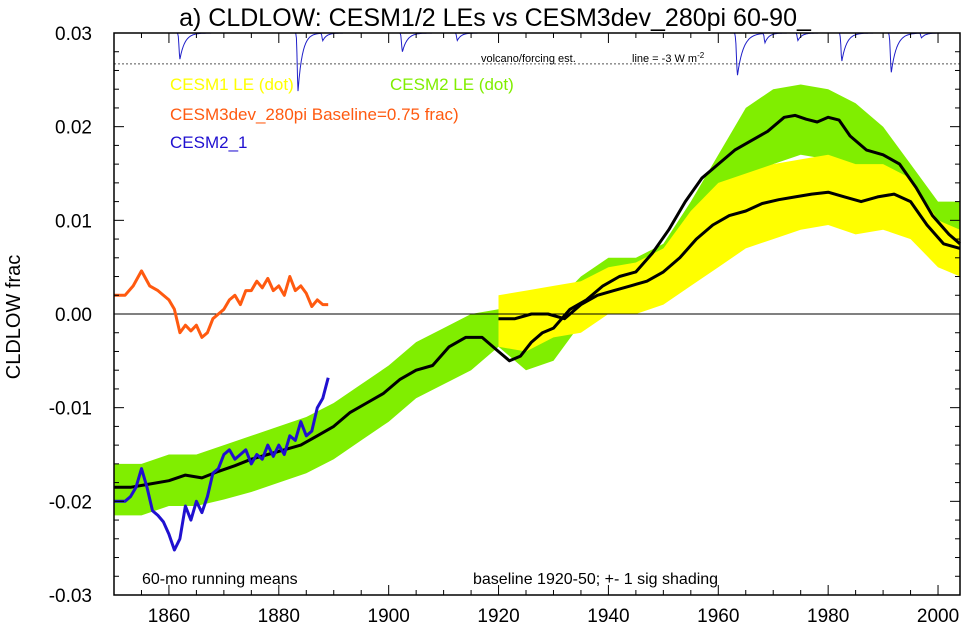 The height and width of the screenshot is (641, 977). Describe the element at coordinates (595, 579) in the screenshot. I see `baseline-annotation: baseline 1920-50; +- 1 sig shading` at that location.